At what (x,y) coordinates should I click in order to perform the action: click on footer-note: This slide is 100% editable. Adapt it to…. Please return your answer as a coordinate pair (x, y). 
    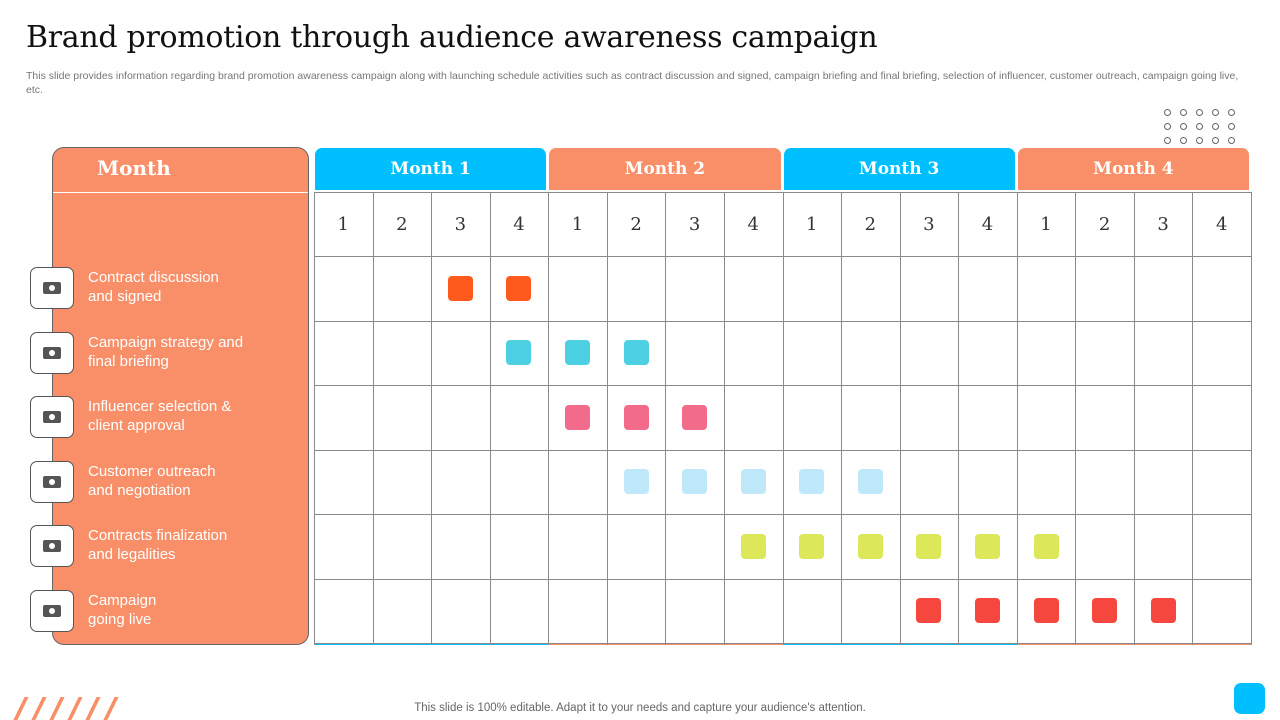
    Looking at the image, I should click on (640, 708).